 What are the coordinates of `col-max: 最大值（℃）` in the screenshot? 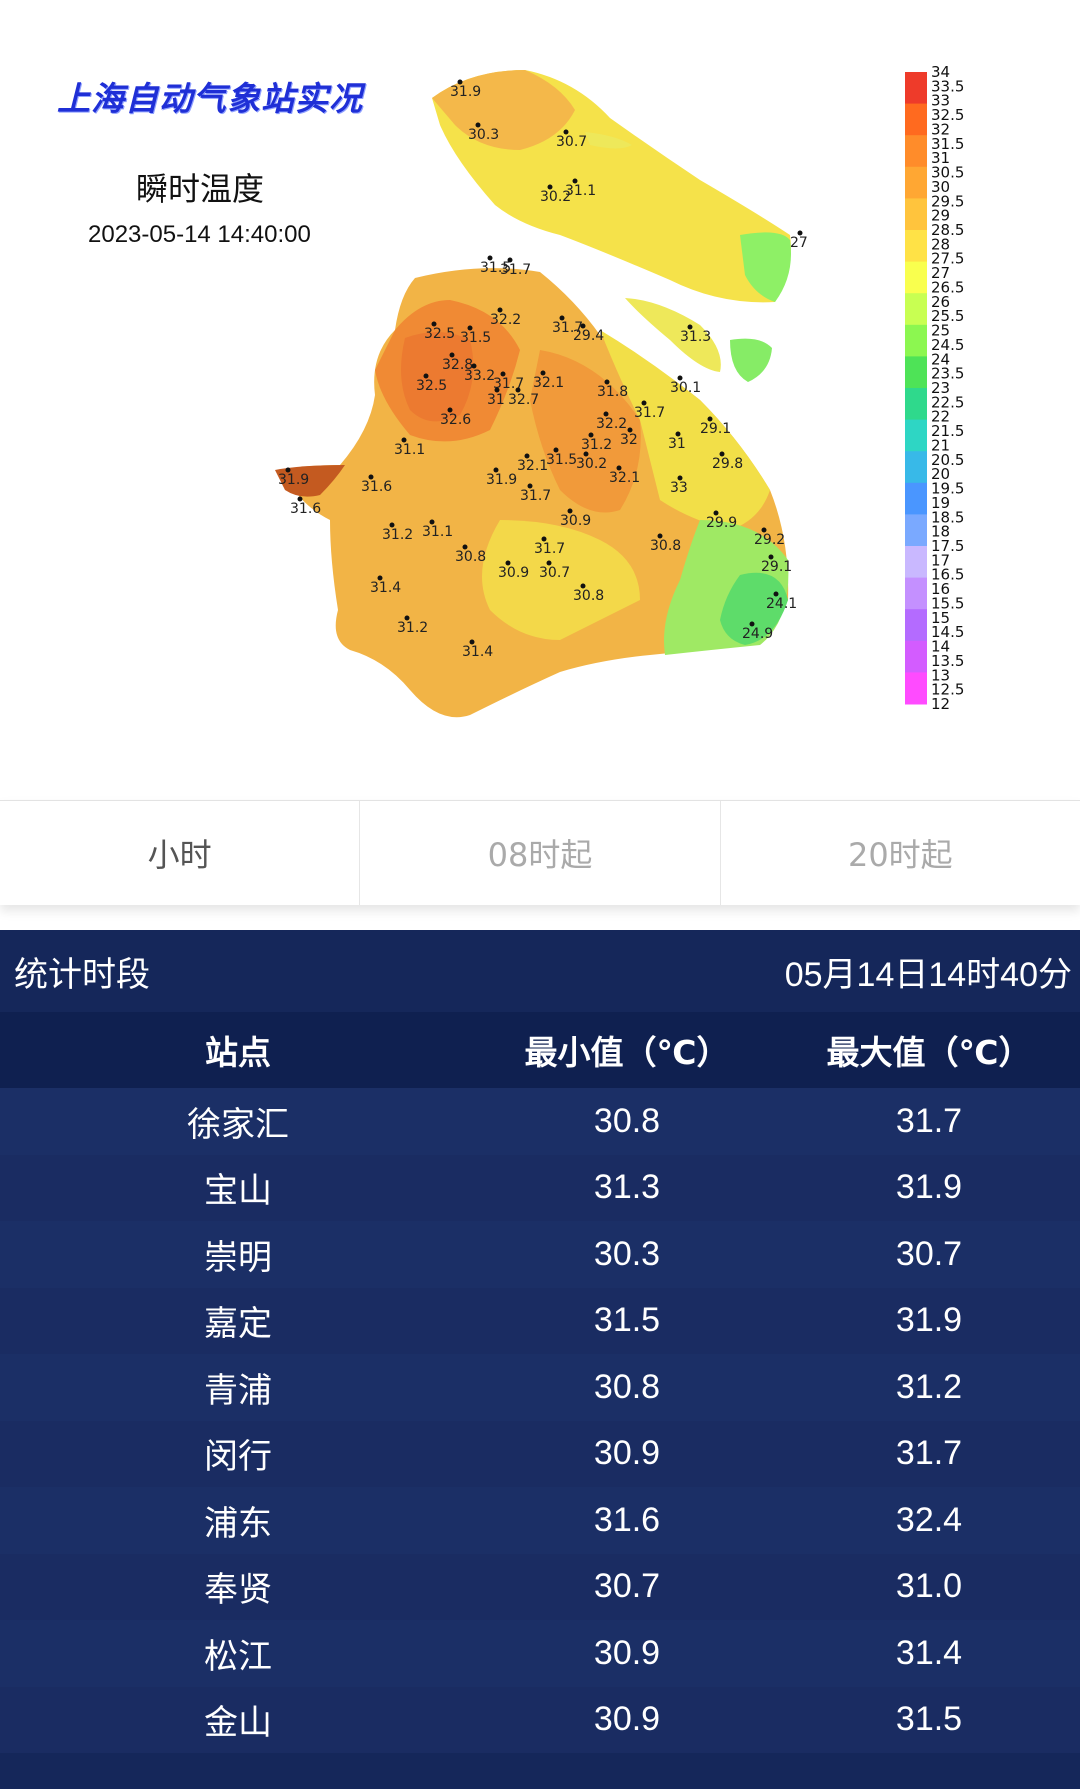 It's located at (929, 1052).